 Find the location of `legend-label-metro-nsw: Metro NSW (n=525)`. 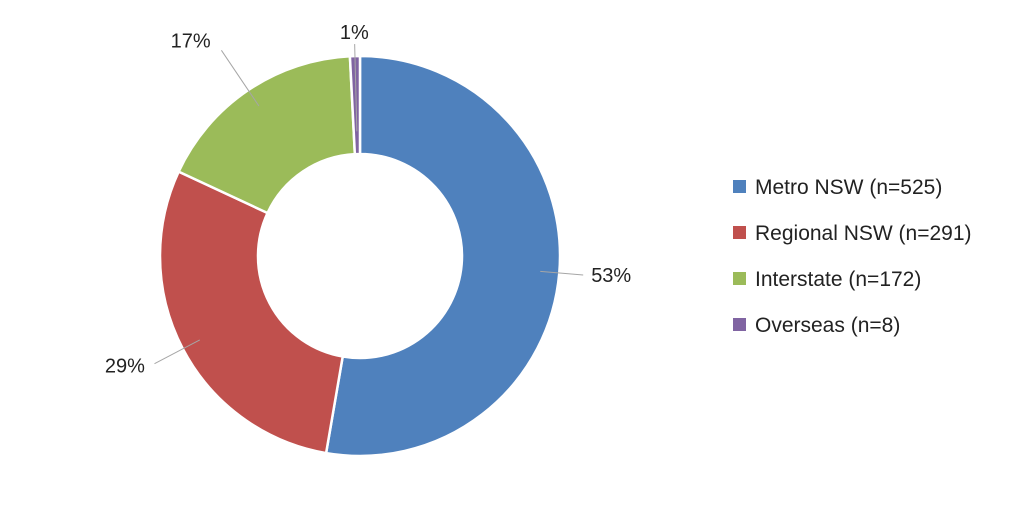

legend-label-metro-nsw: Metro NSW (n=525) is located at coordinates (848, 187).